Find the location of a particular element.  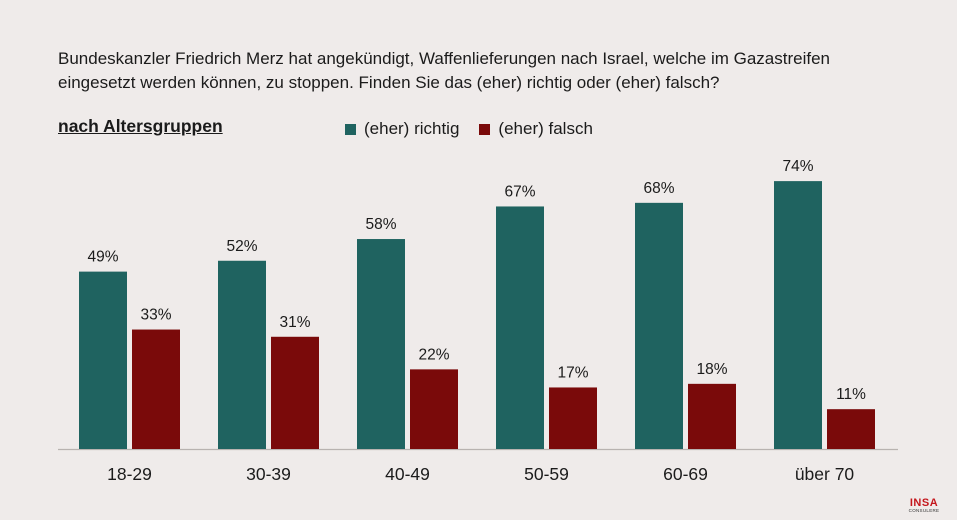

x-tick-label-40-49: 40-49 is located at coordinates (407, 474).